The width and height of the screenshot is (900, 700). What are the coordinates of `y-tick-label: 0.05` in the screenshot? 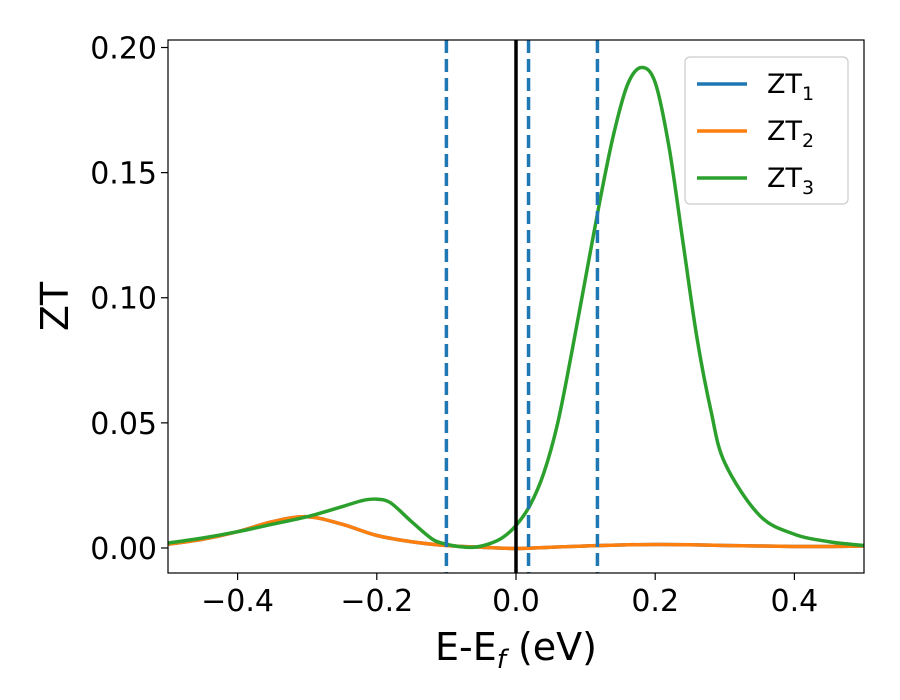 It's located at (123, 424).